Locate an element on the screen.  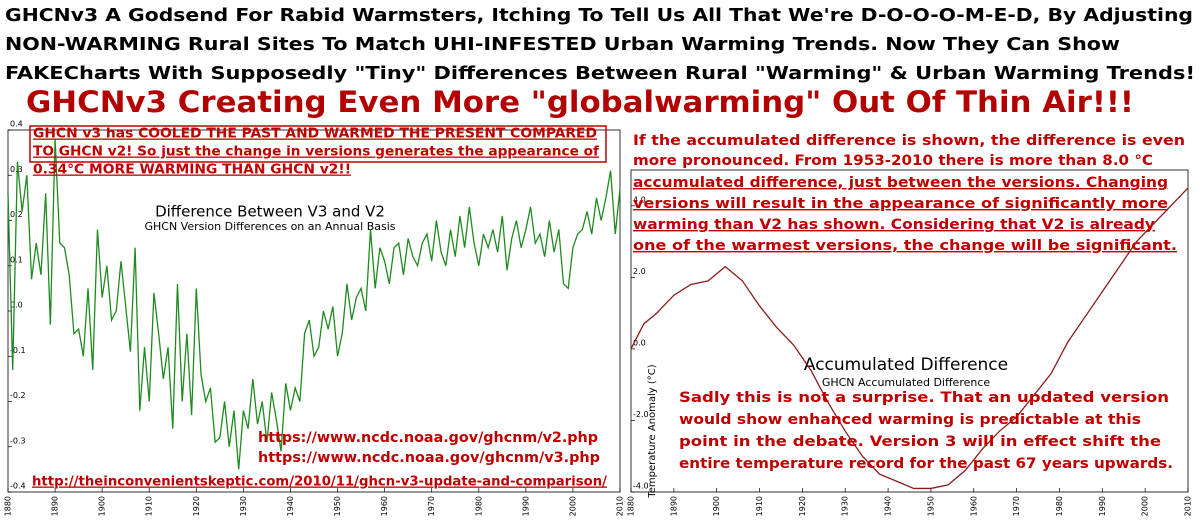
chart-title: Accumulated Difference is located at coordinates (906, 365).